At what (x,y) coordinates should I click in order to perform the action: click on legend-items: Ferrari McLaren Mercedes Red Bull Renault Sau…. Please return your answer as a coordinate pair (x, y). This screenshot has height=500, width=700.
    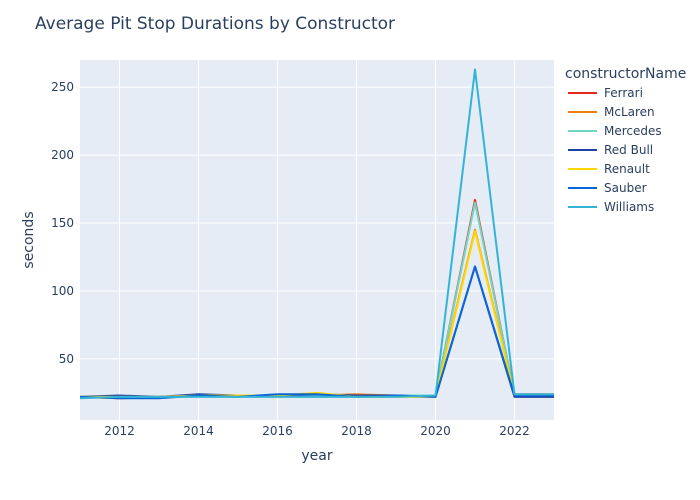
    Looking at the image, I should click on (615, 150).